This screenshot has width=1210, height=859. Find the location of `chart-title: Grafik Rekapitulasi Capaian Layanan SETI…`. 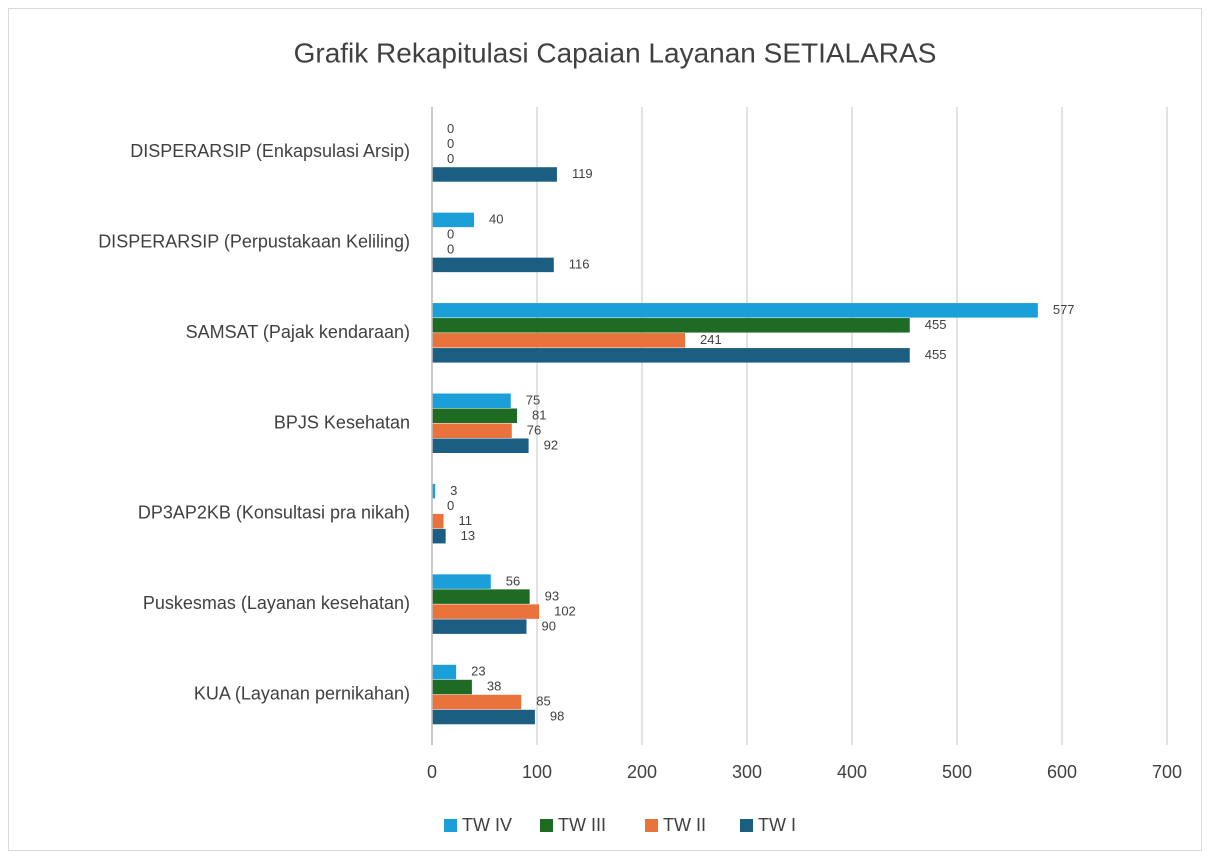

chart-title: Grafik Rekapitulasi Capaian Layanan SETI… is located at coordinates (615, 52).